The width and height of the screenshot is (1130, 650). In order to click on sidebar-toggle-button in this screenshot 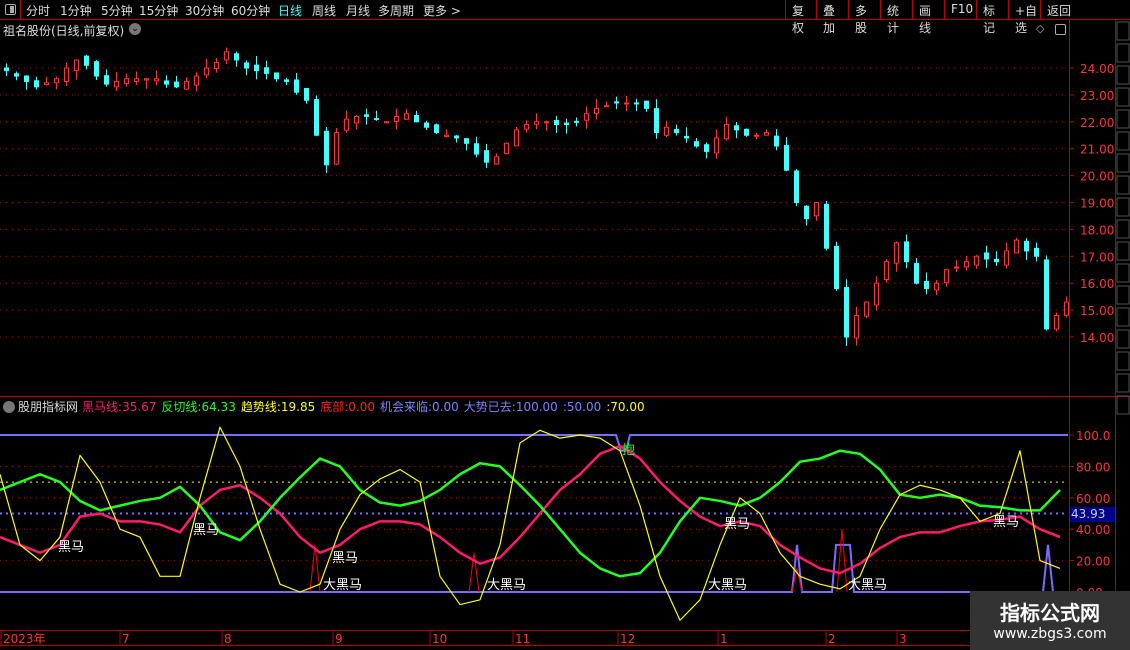, I will do `click(10, 10)`.